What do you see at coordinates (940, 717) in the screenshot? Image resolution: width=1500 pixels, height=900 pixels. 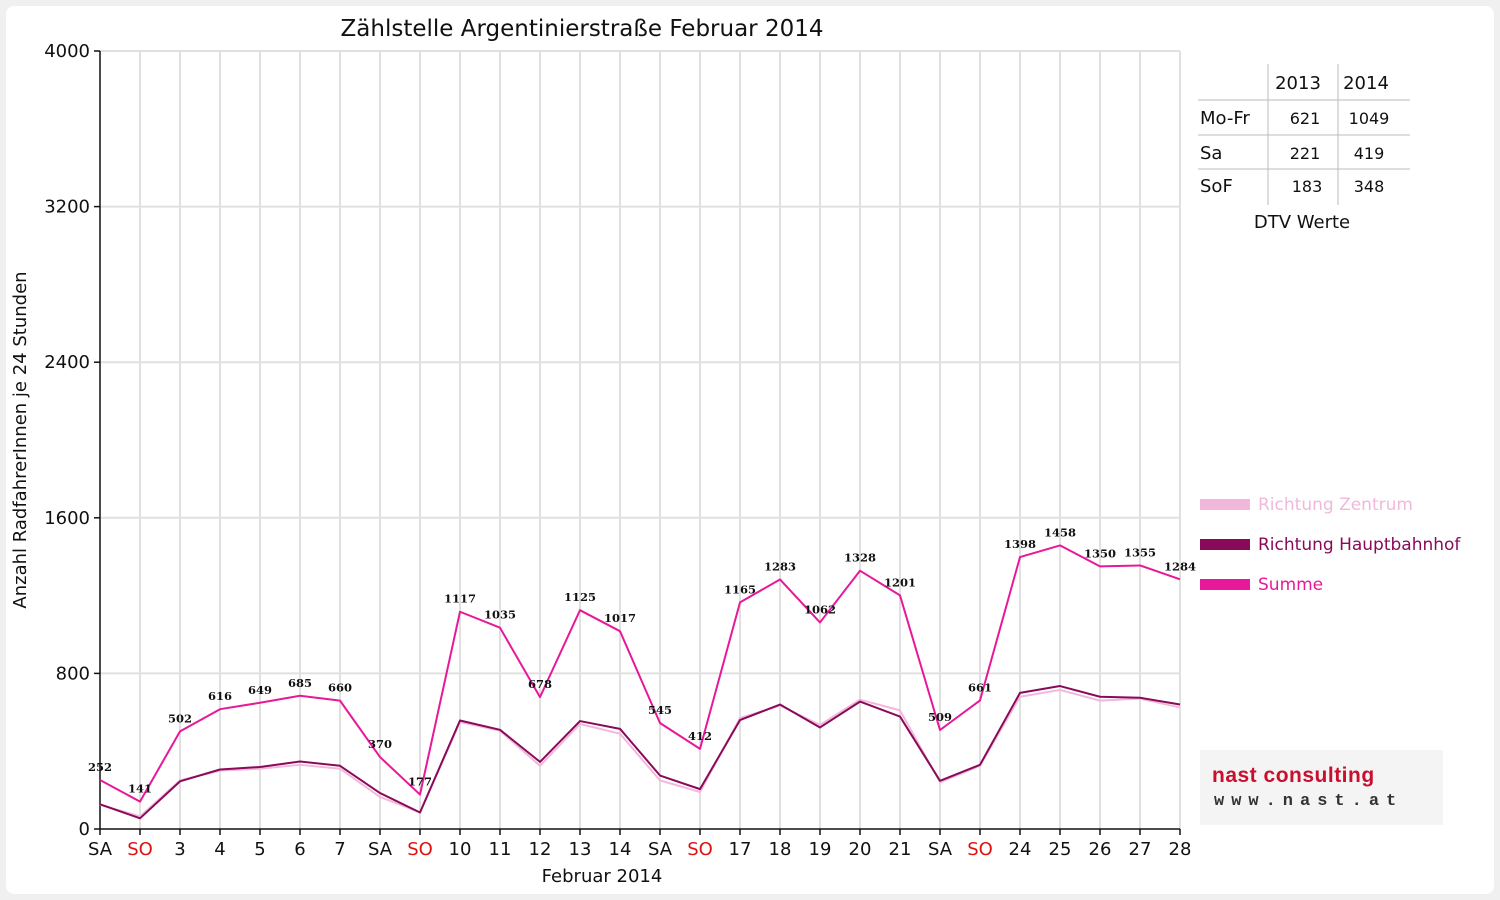 I see `data-label: 509` at bounding box center [940, 717].